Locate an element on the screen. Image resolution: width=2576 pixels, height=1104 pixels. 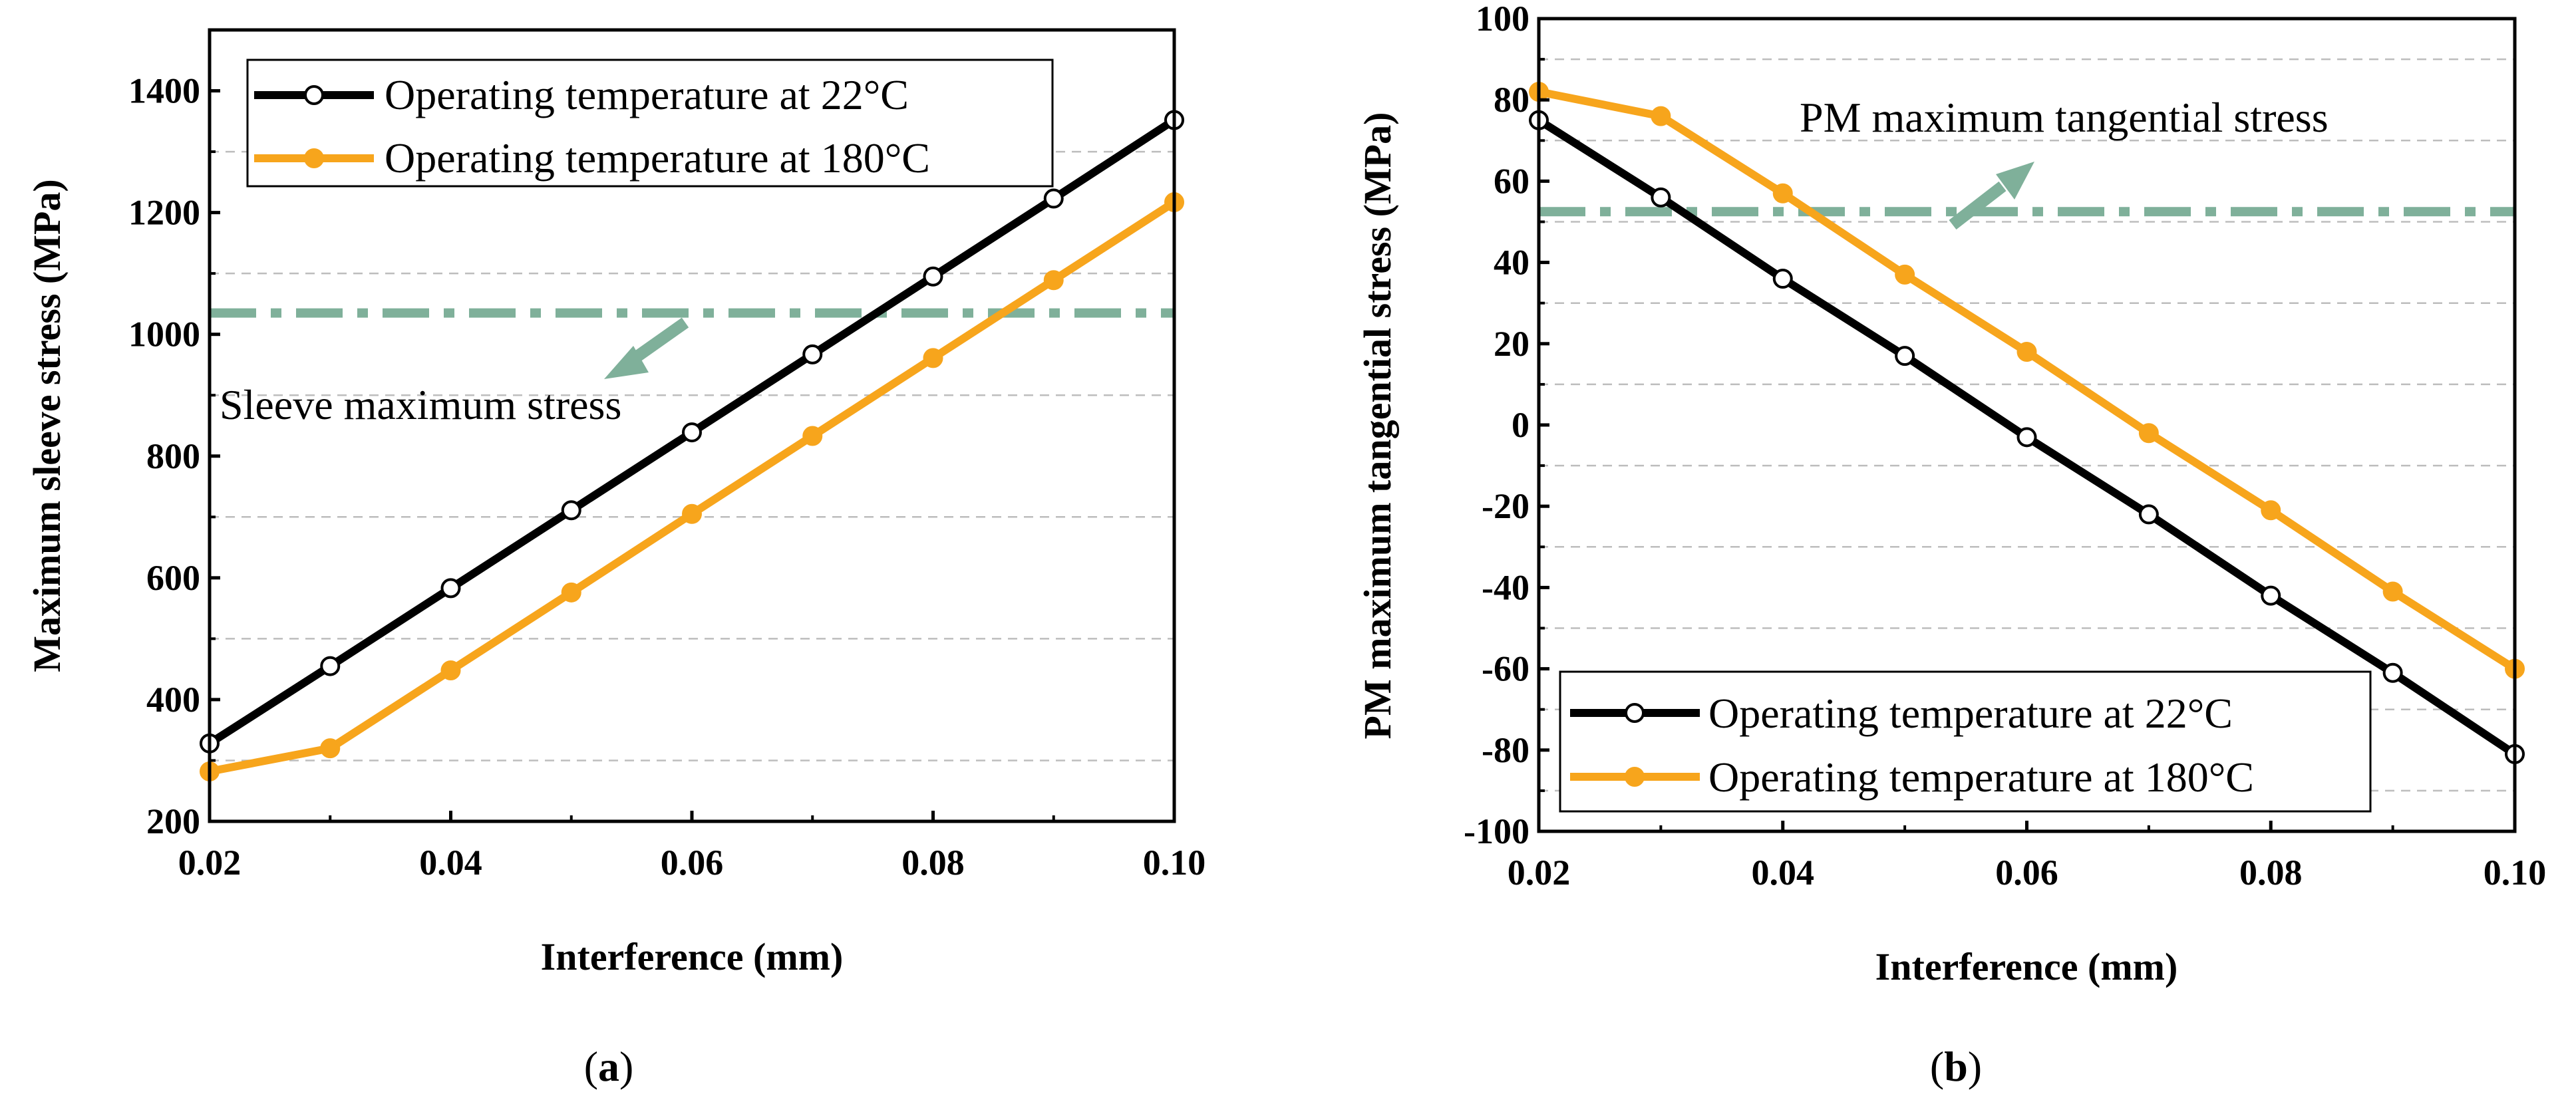
threshold-annotation: Sleeve maximum stress is located at coordinates (454, 372).